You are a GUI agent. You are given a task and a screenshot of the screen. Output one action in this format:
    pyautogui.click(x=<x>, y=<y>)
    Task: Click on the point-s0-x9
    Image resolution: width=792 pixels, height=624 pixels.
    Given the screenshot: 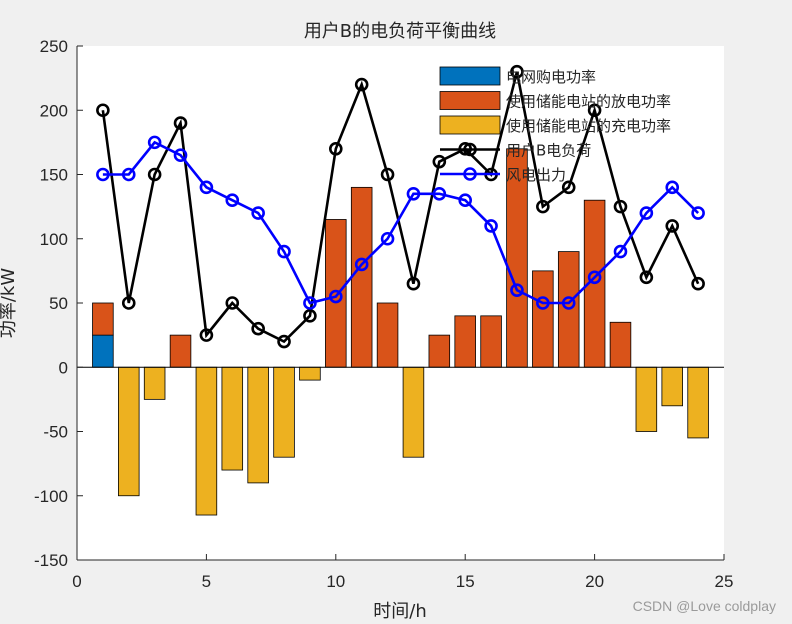 What is the action you would take?
    pyautogui.click(x=310, y=316)
    